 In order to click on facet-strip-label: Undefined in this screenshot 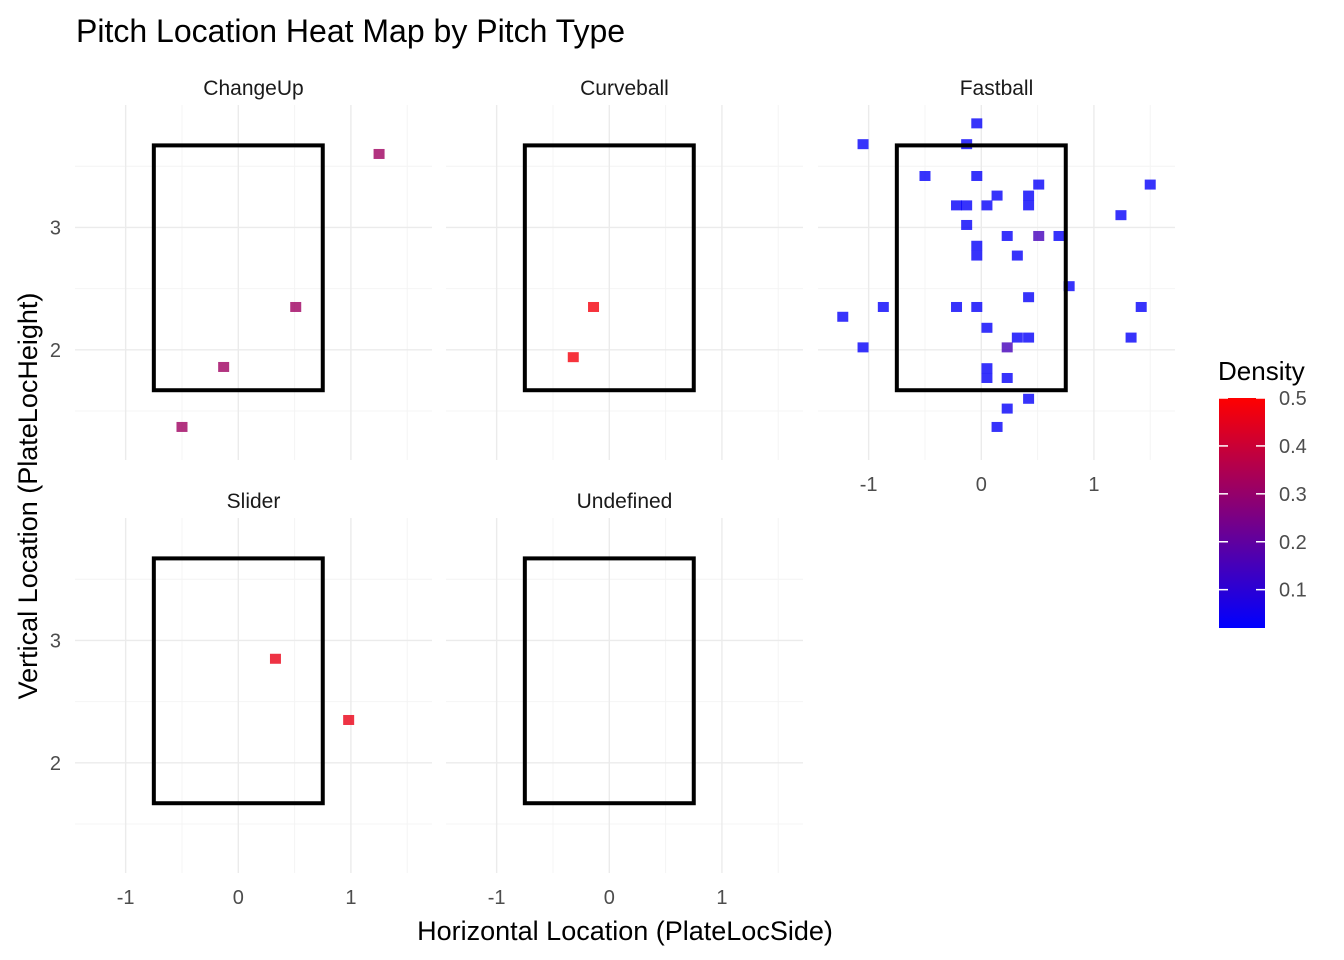, I will do `click(625, 501)`.